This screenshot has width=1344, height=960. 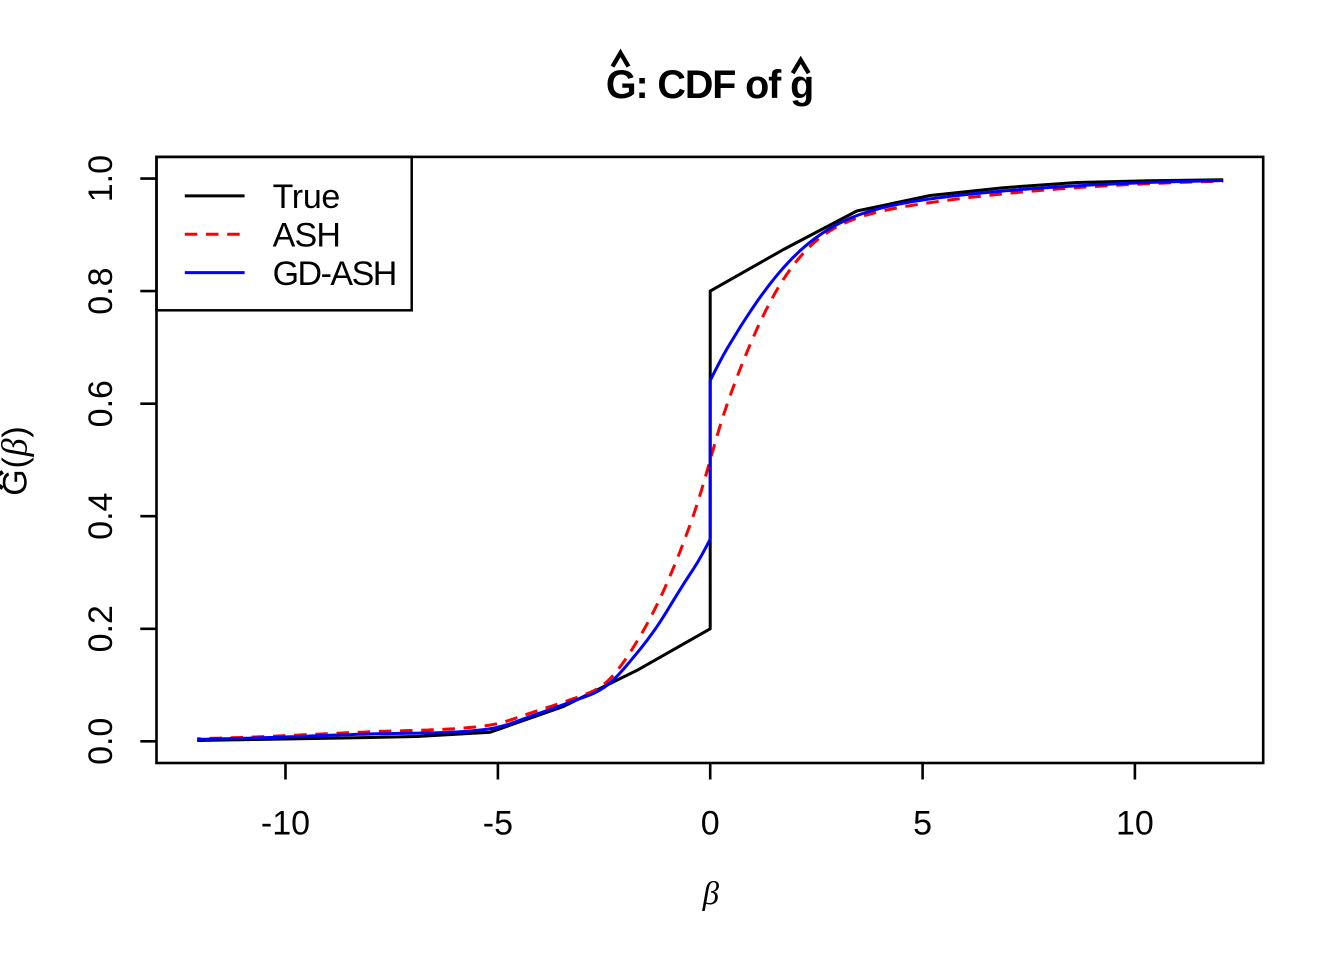 What do you see at coordinates (306, 197) in the screenshot?
I see `svg-text: True` at bounding box center [306, 197].